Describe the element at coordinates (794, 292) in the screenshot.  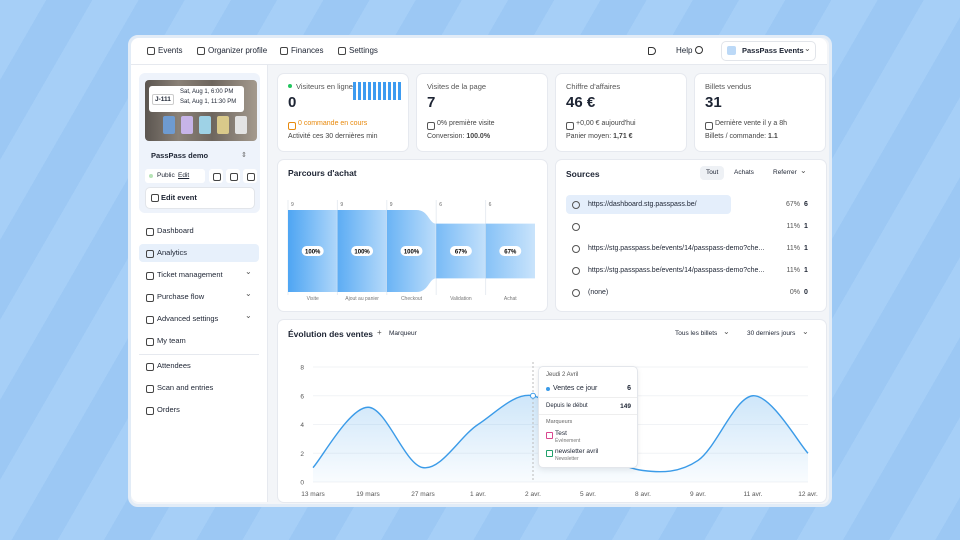
I see `source-share: 0%` at that location.